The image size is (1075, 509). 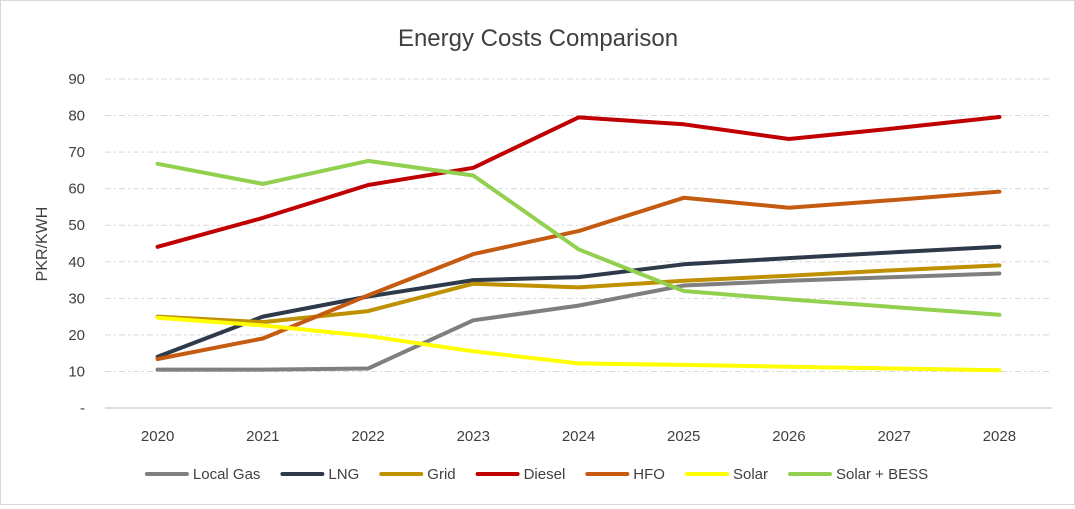 What do you see at coordinates (76, 244) in the screenshot?
I see `y-axis-ticks: - 10 20 30 40 50 60 70 80 90` at bounding box center [76, 244].